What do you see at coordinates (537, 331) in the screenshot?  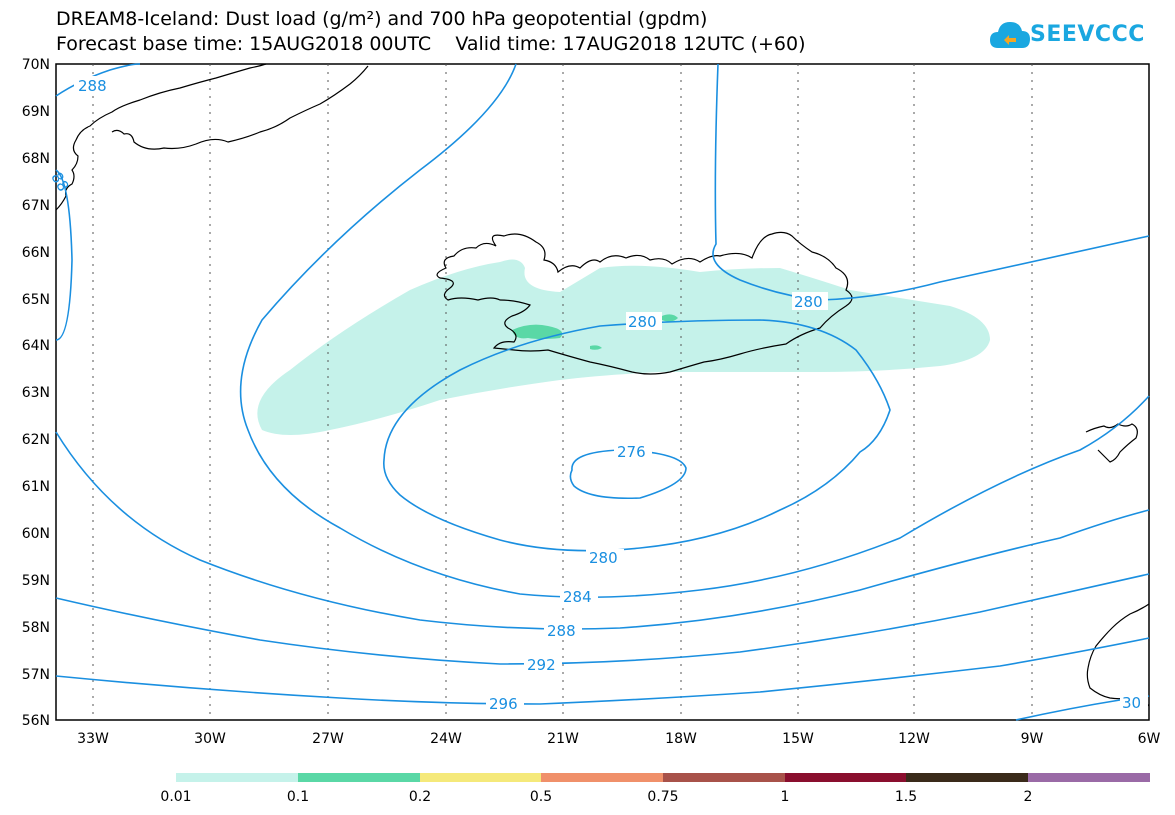 I see `dust-region-mid` at bounding box center [537, 331].